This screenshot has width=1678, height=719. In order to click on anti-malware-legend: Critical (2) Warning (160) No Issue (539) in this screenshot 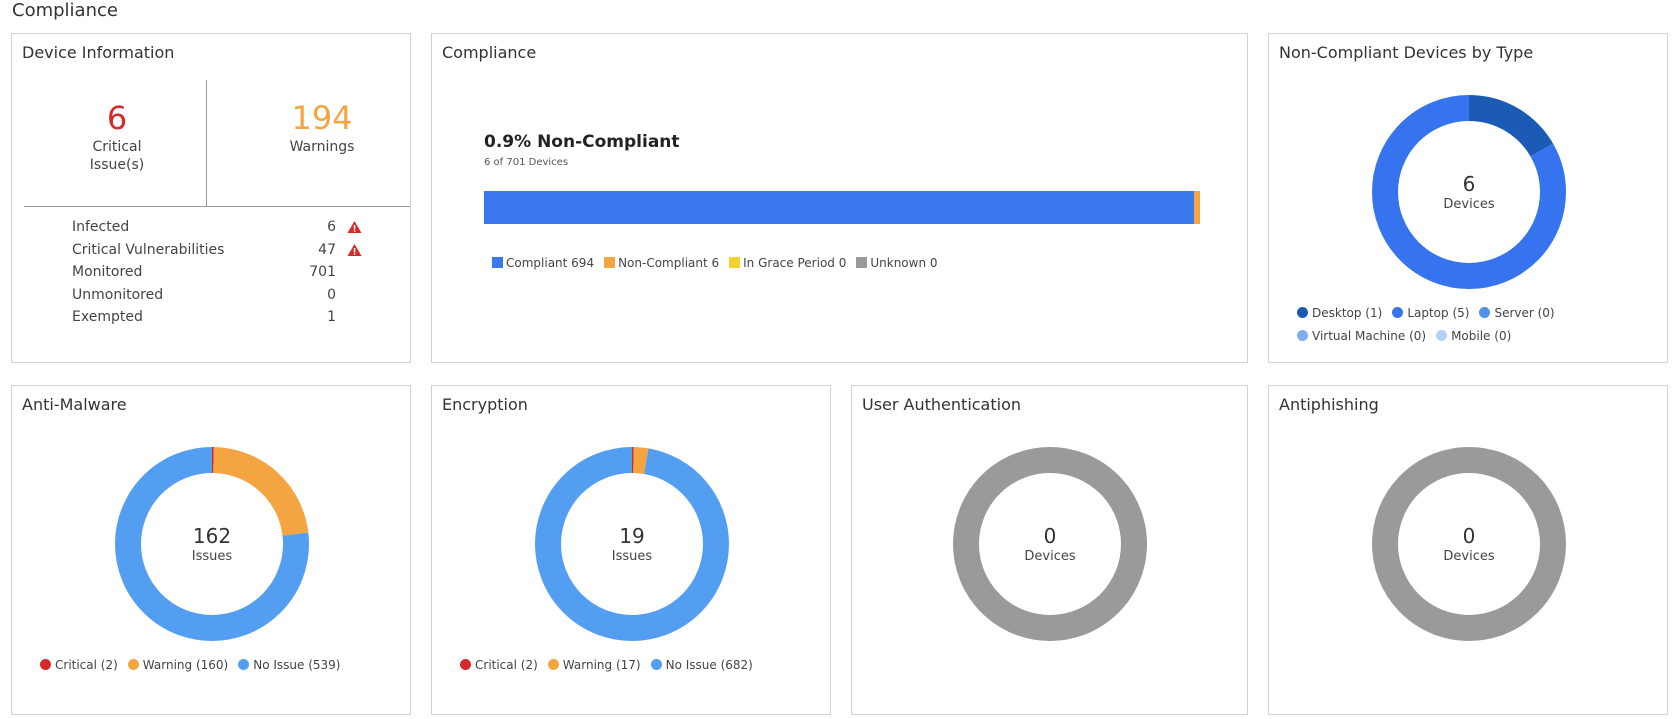, I will do `click(195, 665)`.